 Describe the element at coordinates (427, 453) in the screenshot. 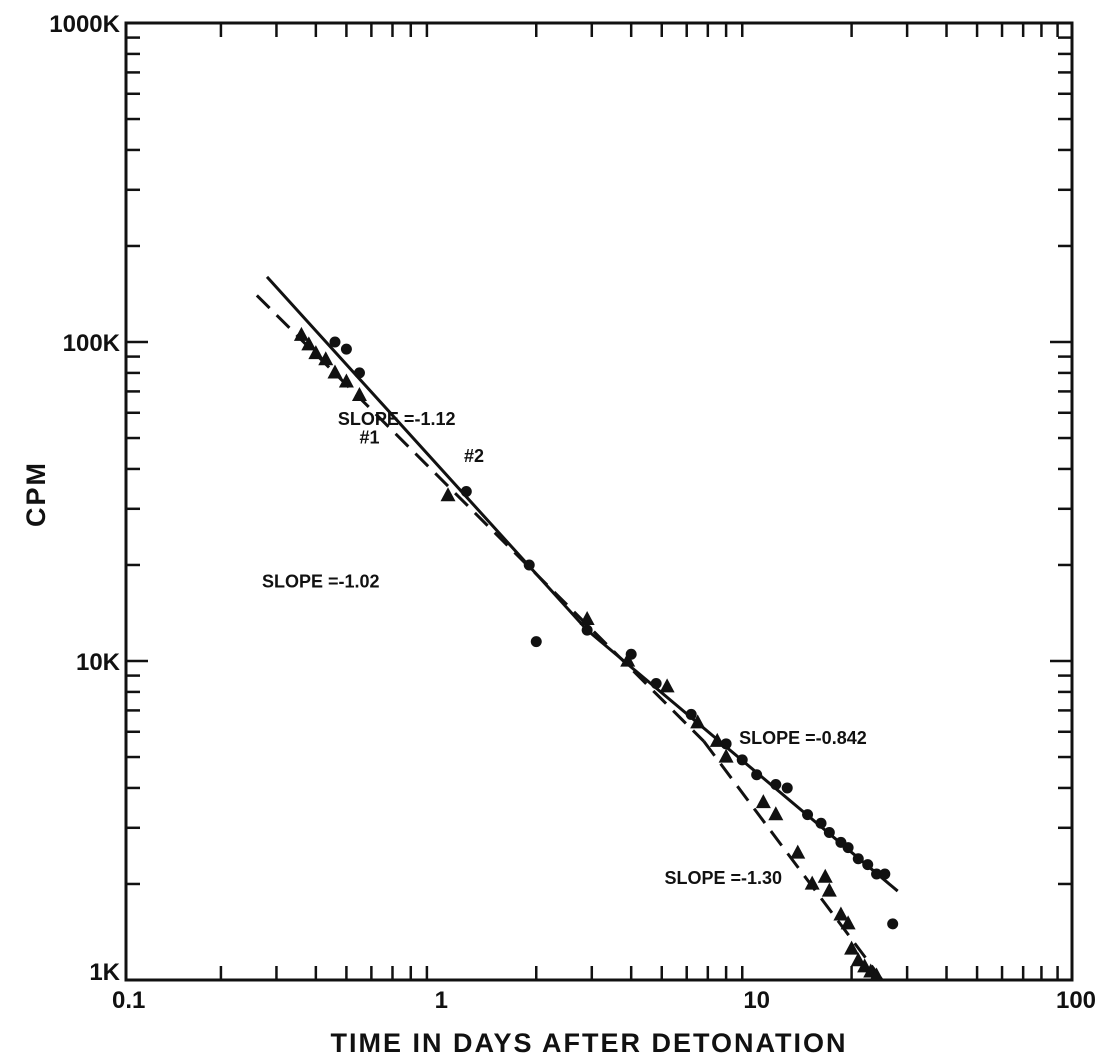

I see `solid-fit-line` at that location.